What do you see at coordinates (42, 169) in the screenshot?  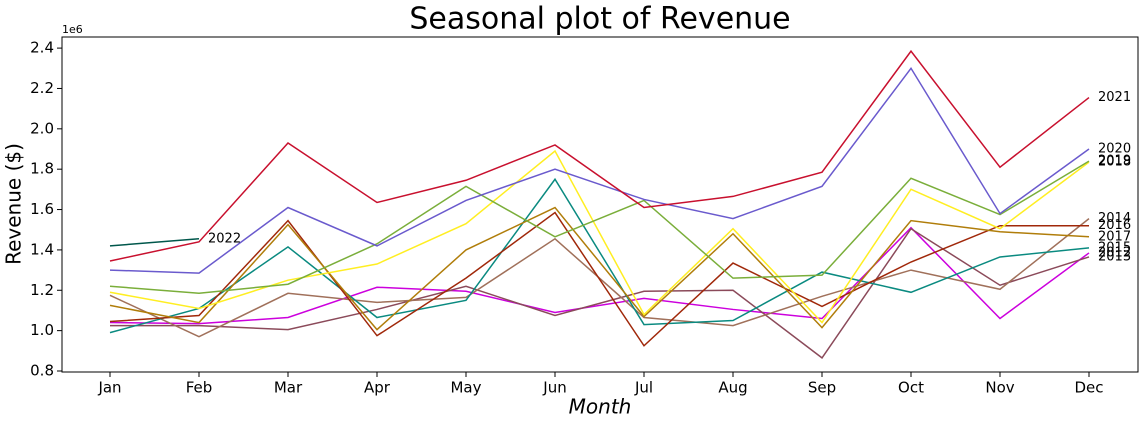 I see `y-tick-label: 1.8` at bounding box center [42, 169].